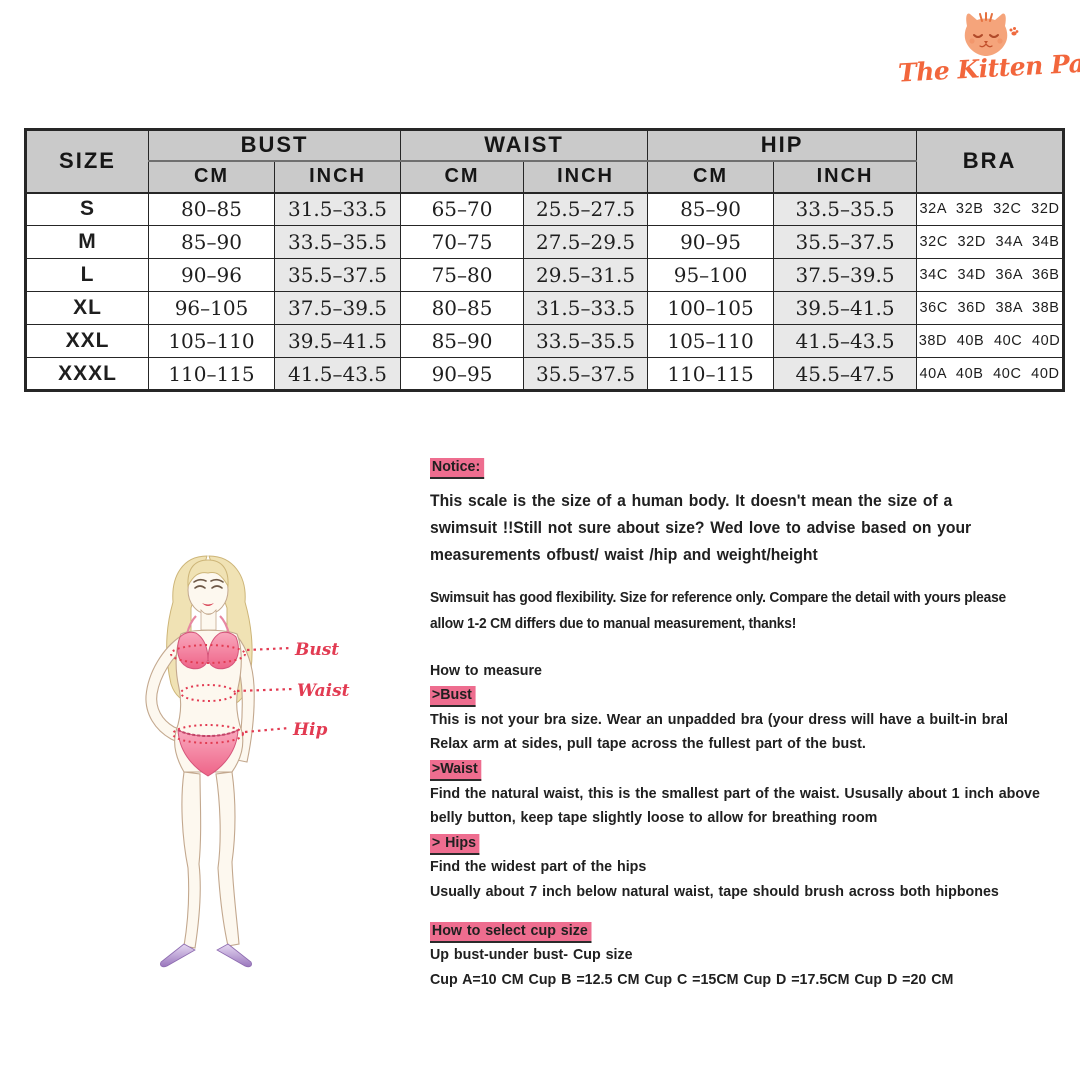 The image size is (1080, 1080). Describe the element at coordinates (711, 341) in the screenshot. I see `cell-hip-cm: 105–110` at that location.